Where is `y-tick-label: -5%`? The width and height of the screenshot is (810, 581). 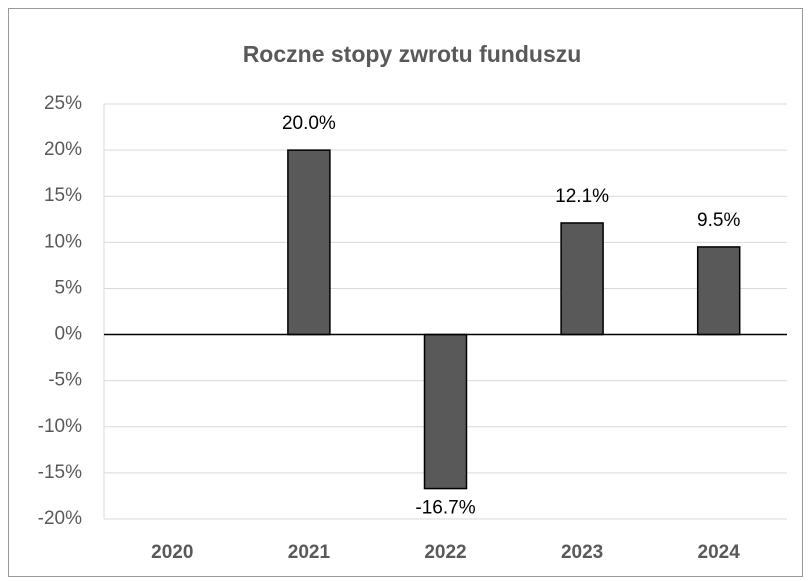 y-tick-label: -5% is located at coordinates (65, 380).